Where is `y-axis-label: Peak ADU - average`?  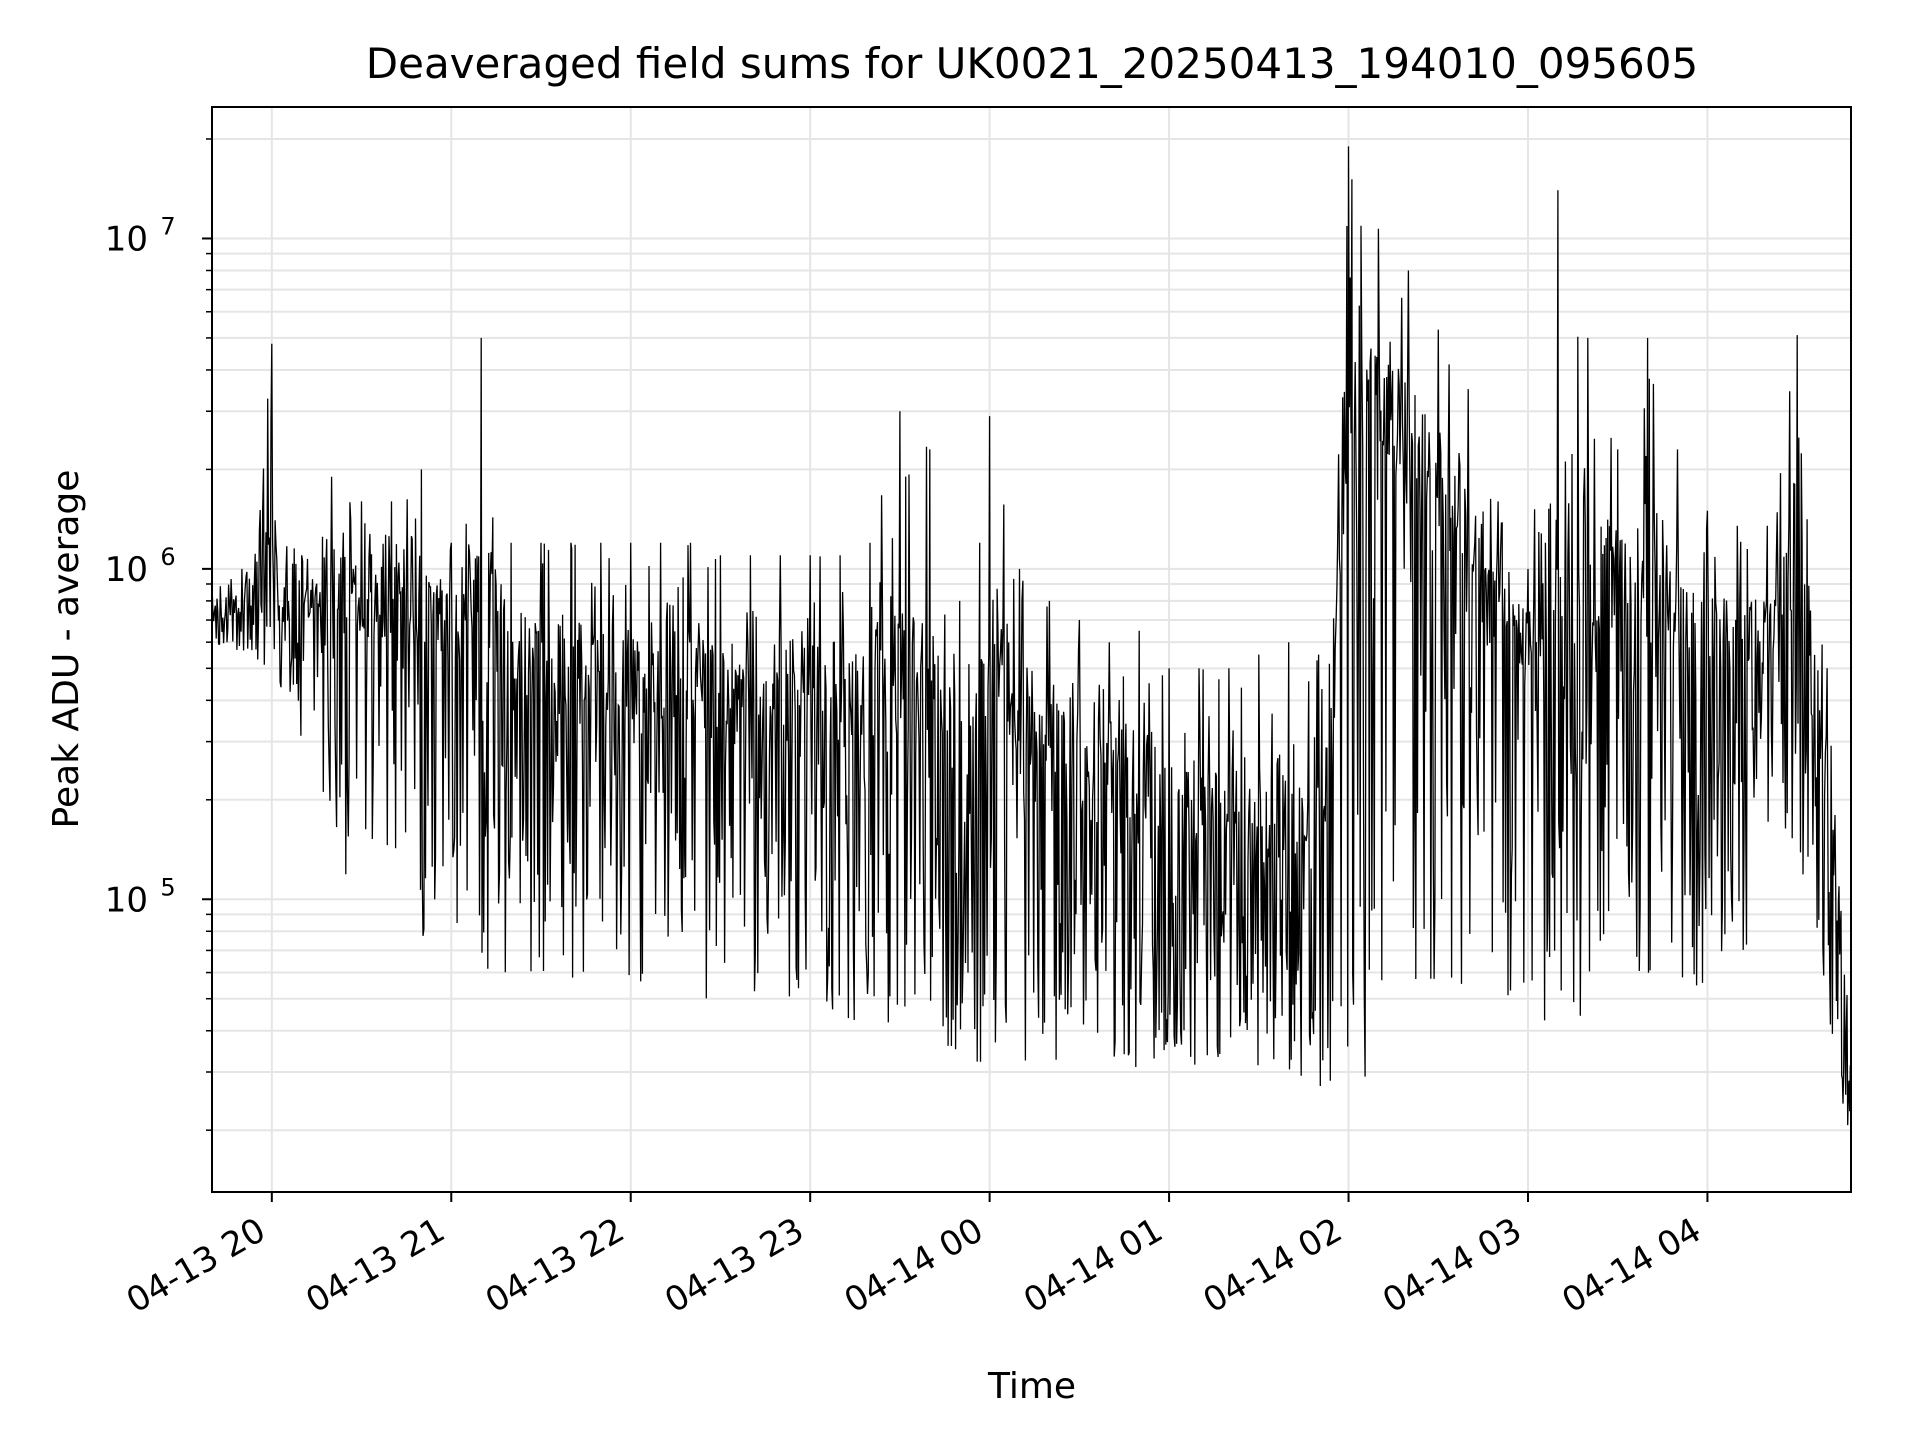 y-axis-label: Peak ADU - average is located at coordinates (66, 649).